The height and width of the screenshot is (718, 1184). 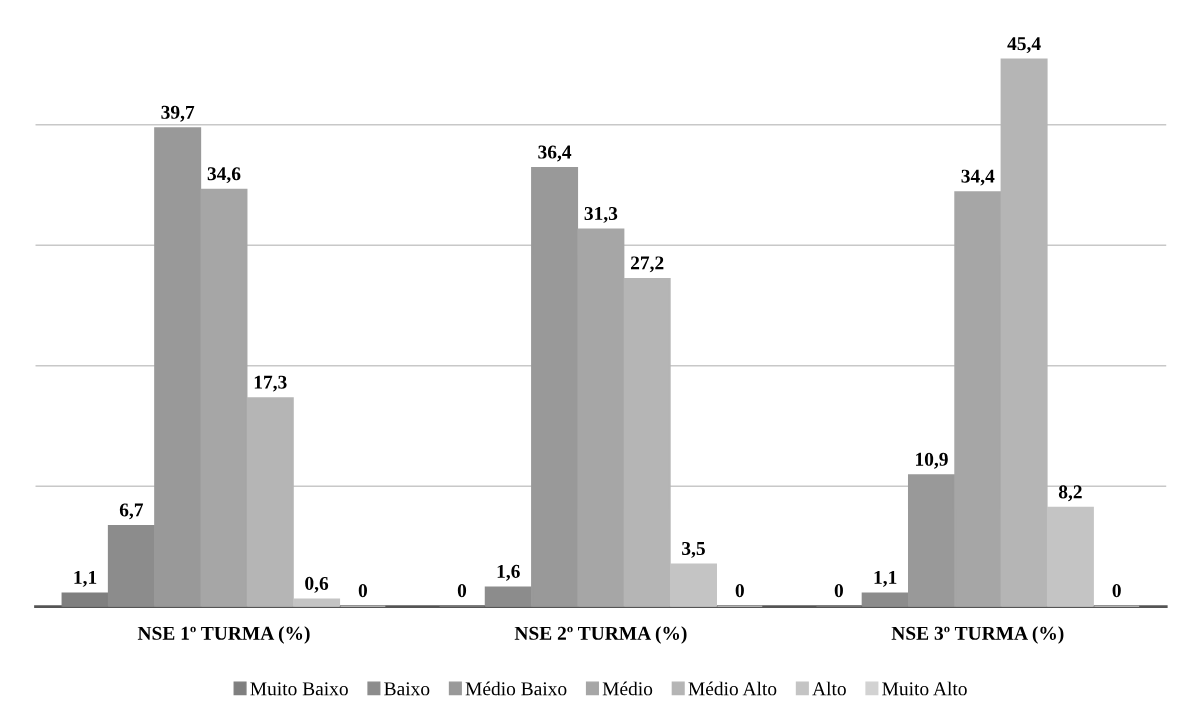 I want to click on data-label: 27,2, so click(x=647, y=264).